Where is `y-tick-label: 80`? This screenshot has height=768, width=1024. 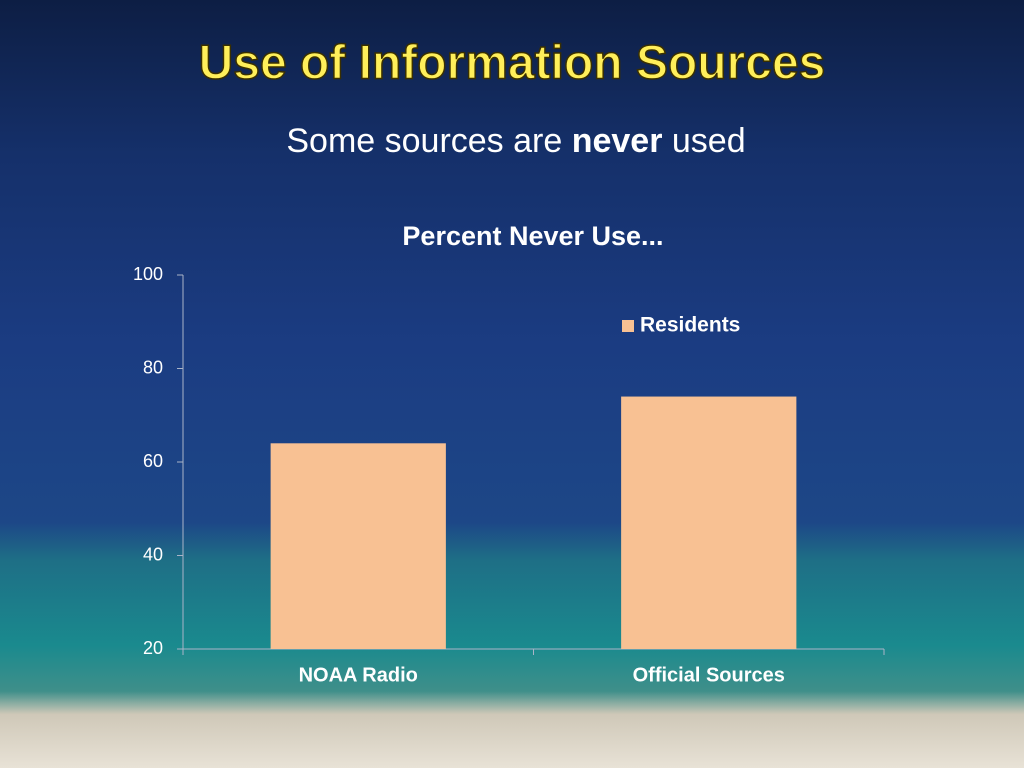
y-tick-label: 80 is located at coordinates (153, 367).